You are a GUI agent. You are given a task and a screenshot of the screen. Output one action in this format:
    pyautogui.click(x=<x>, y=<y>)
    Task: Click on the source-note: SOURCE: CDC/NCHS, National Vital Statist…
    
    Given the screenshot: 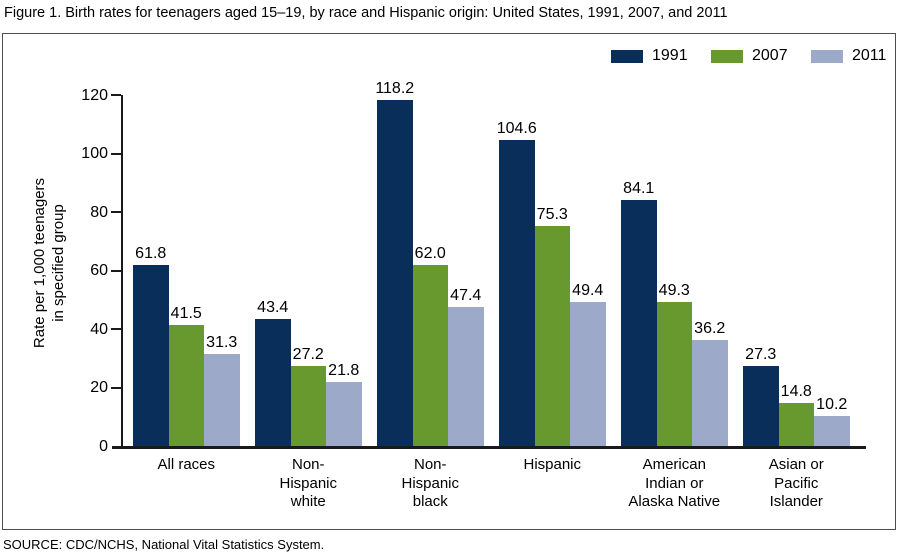 What is the action you would take?
    pyautogui.click(x=164, y=544)
    